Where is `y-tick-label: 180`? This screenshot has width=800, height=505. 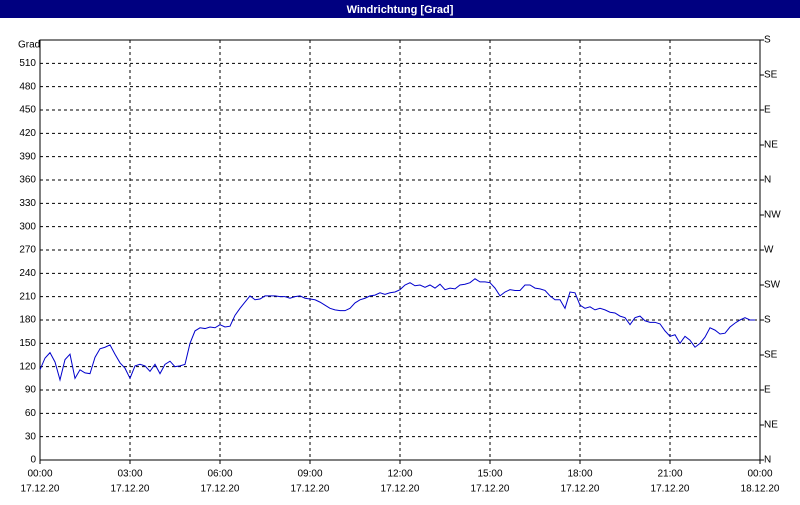
y-tick-label: 180 is located at coordinates (27, 320).